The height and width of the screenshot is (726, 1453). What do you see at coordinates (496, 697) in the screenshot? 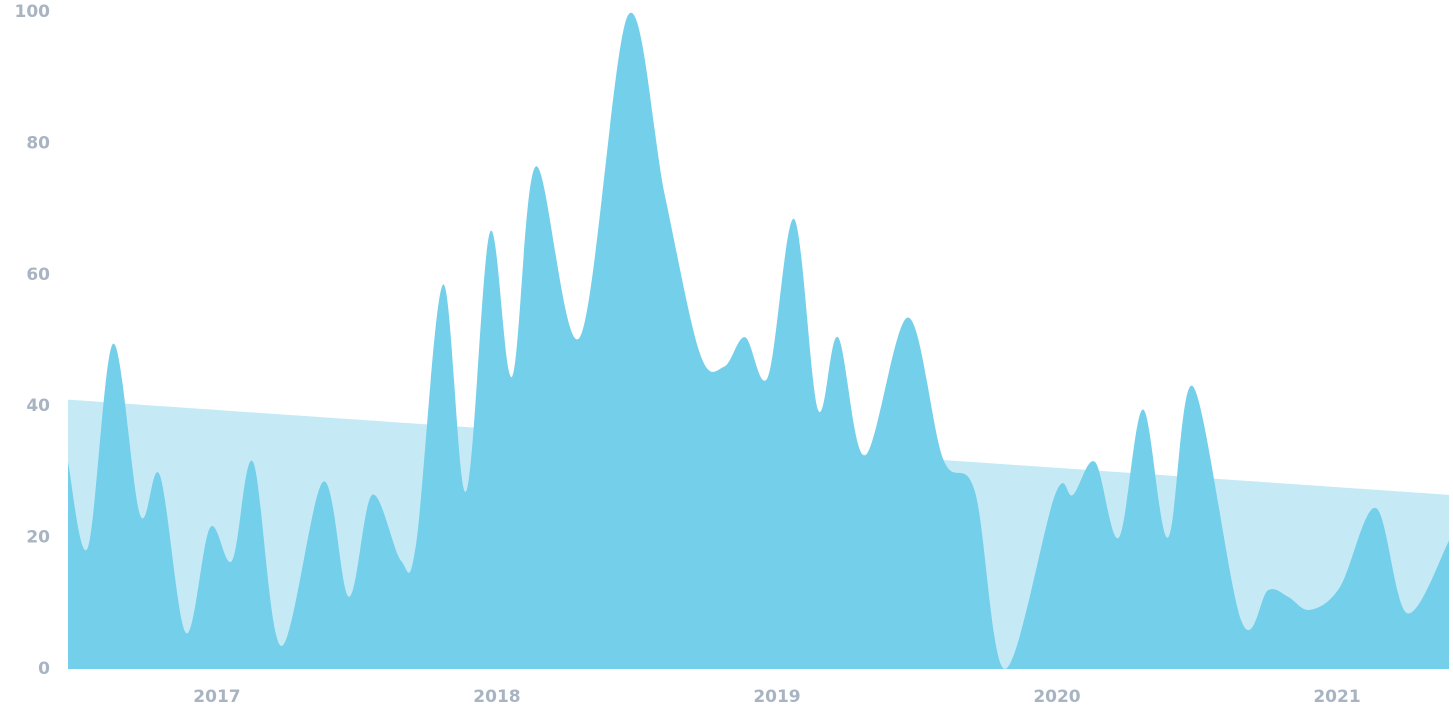
I see `x-tick-label: 2018` at bounding box center [496, 697].